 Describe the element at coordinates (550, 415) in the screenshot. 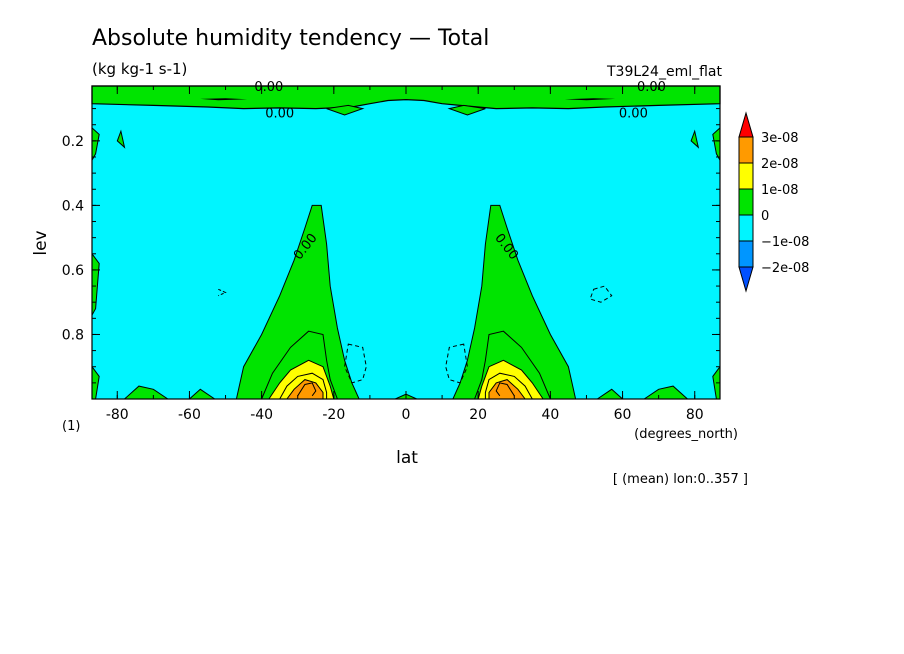

I see `x-tick-label: 40` at that location.